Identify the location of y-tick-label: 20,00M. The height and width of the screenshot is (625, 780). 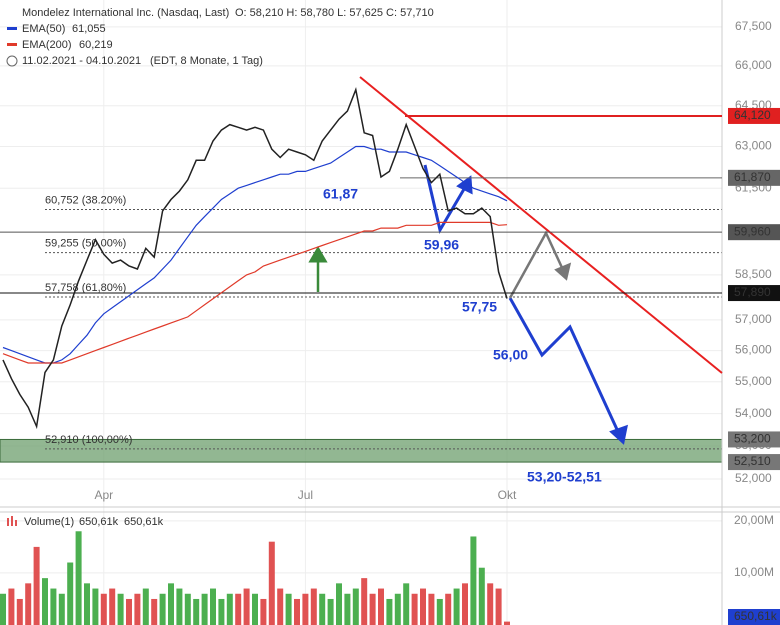
(754, 520).